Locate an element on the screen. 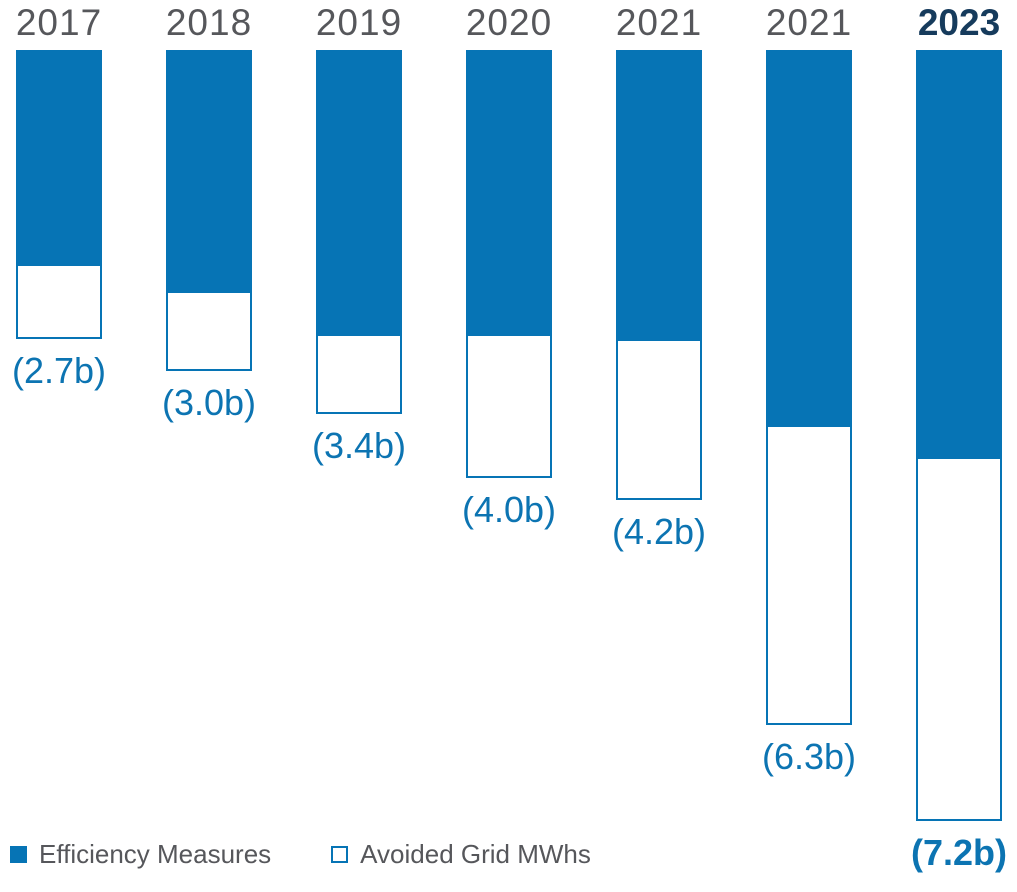 The height and width of the screenshot is (892, 1017). year-label: 2019 is located at coordinates (359, 22).